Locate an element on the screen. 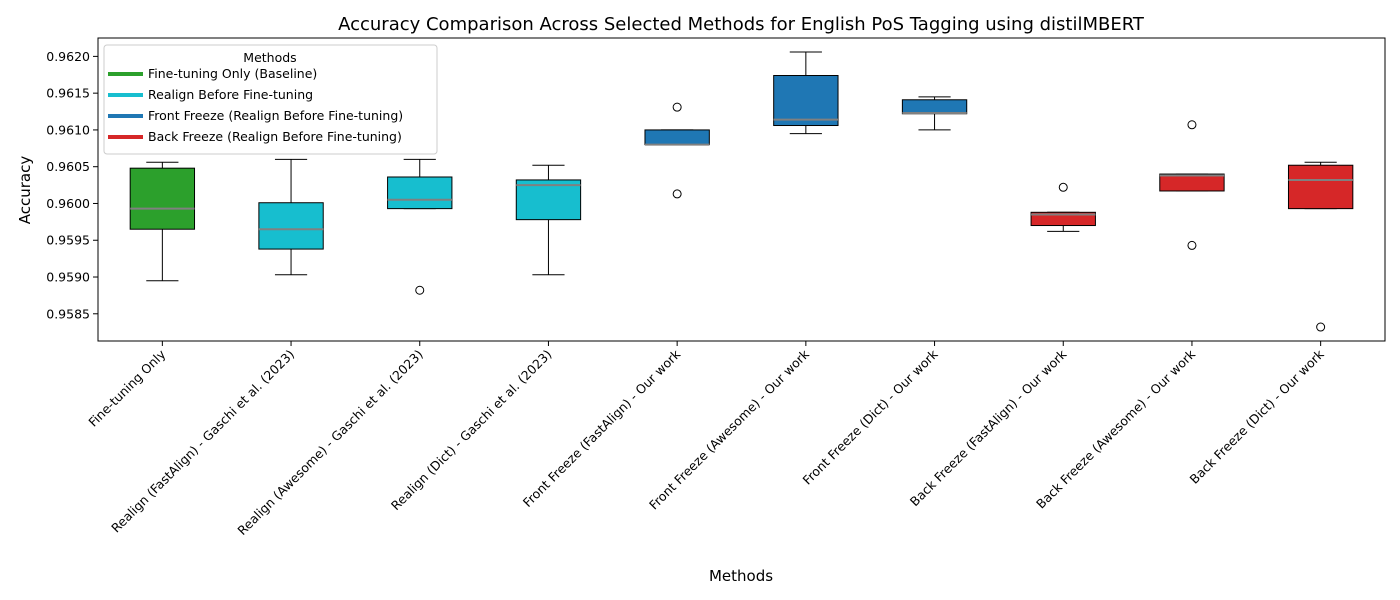 This screenshot has width=1400, height=600. legend-title: Methods is located at coordinates (269, 57).